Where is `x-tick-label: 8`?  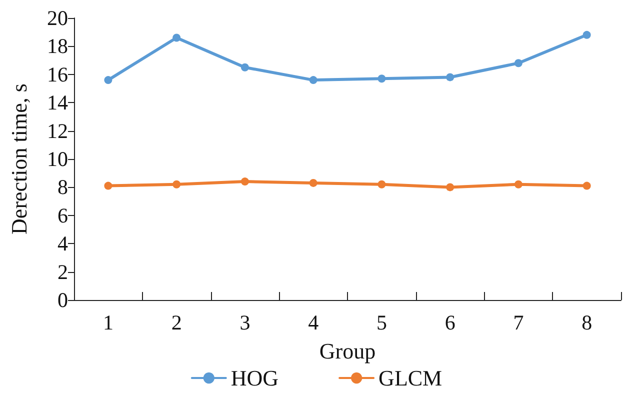
x-tick-label: 8 is located at coordinates (587, 322).